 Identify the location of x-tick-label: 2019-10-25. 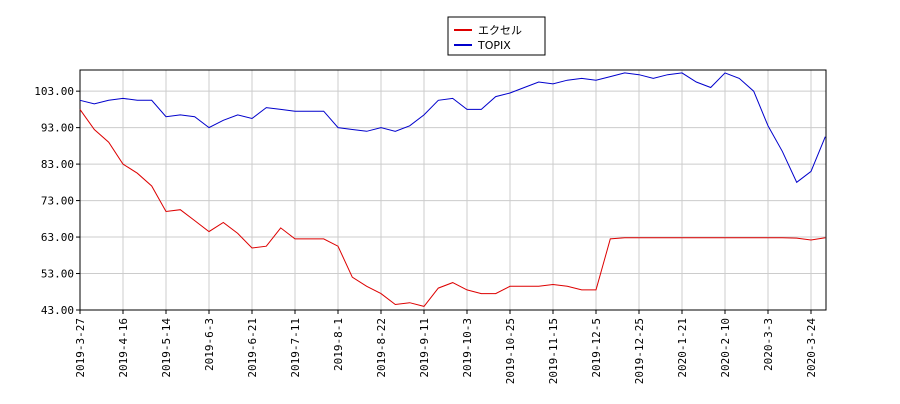
(510, 351).